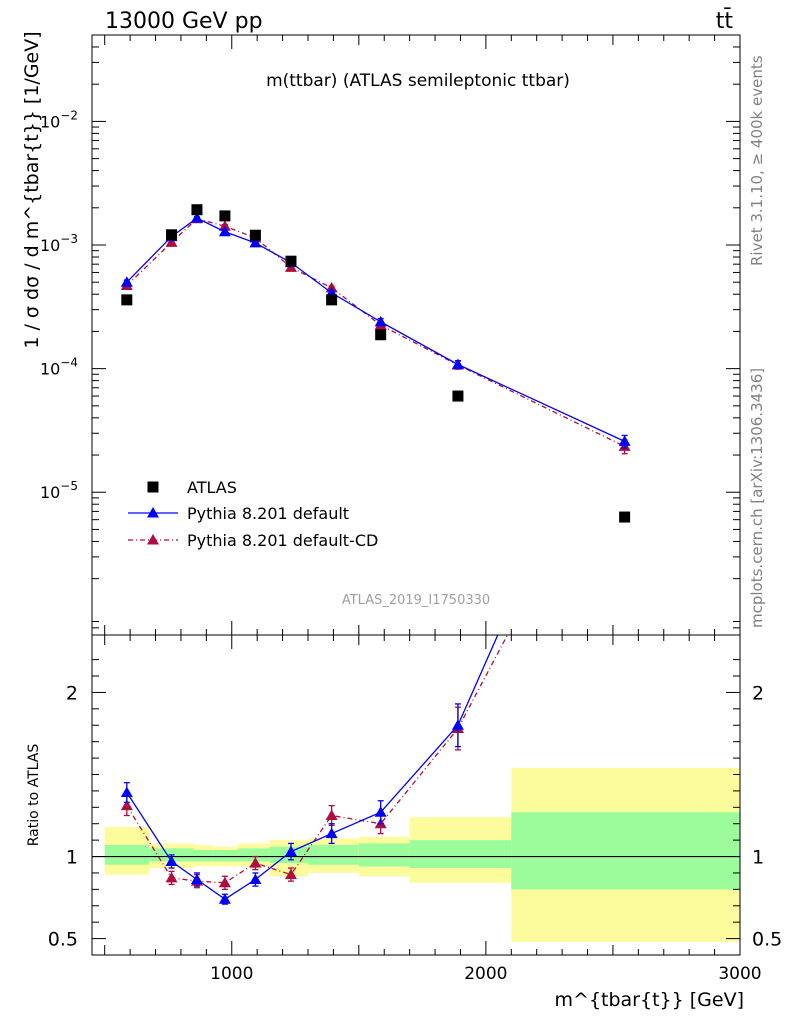 This screenshot has width=786, height=1024. Describe the element at coordinates (418, 81) in the screenshot. I see `plot-title: m(ttbar) (ATLAS semileptonic ttbar)` at that location.